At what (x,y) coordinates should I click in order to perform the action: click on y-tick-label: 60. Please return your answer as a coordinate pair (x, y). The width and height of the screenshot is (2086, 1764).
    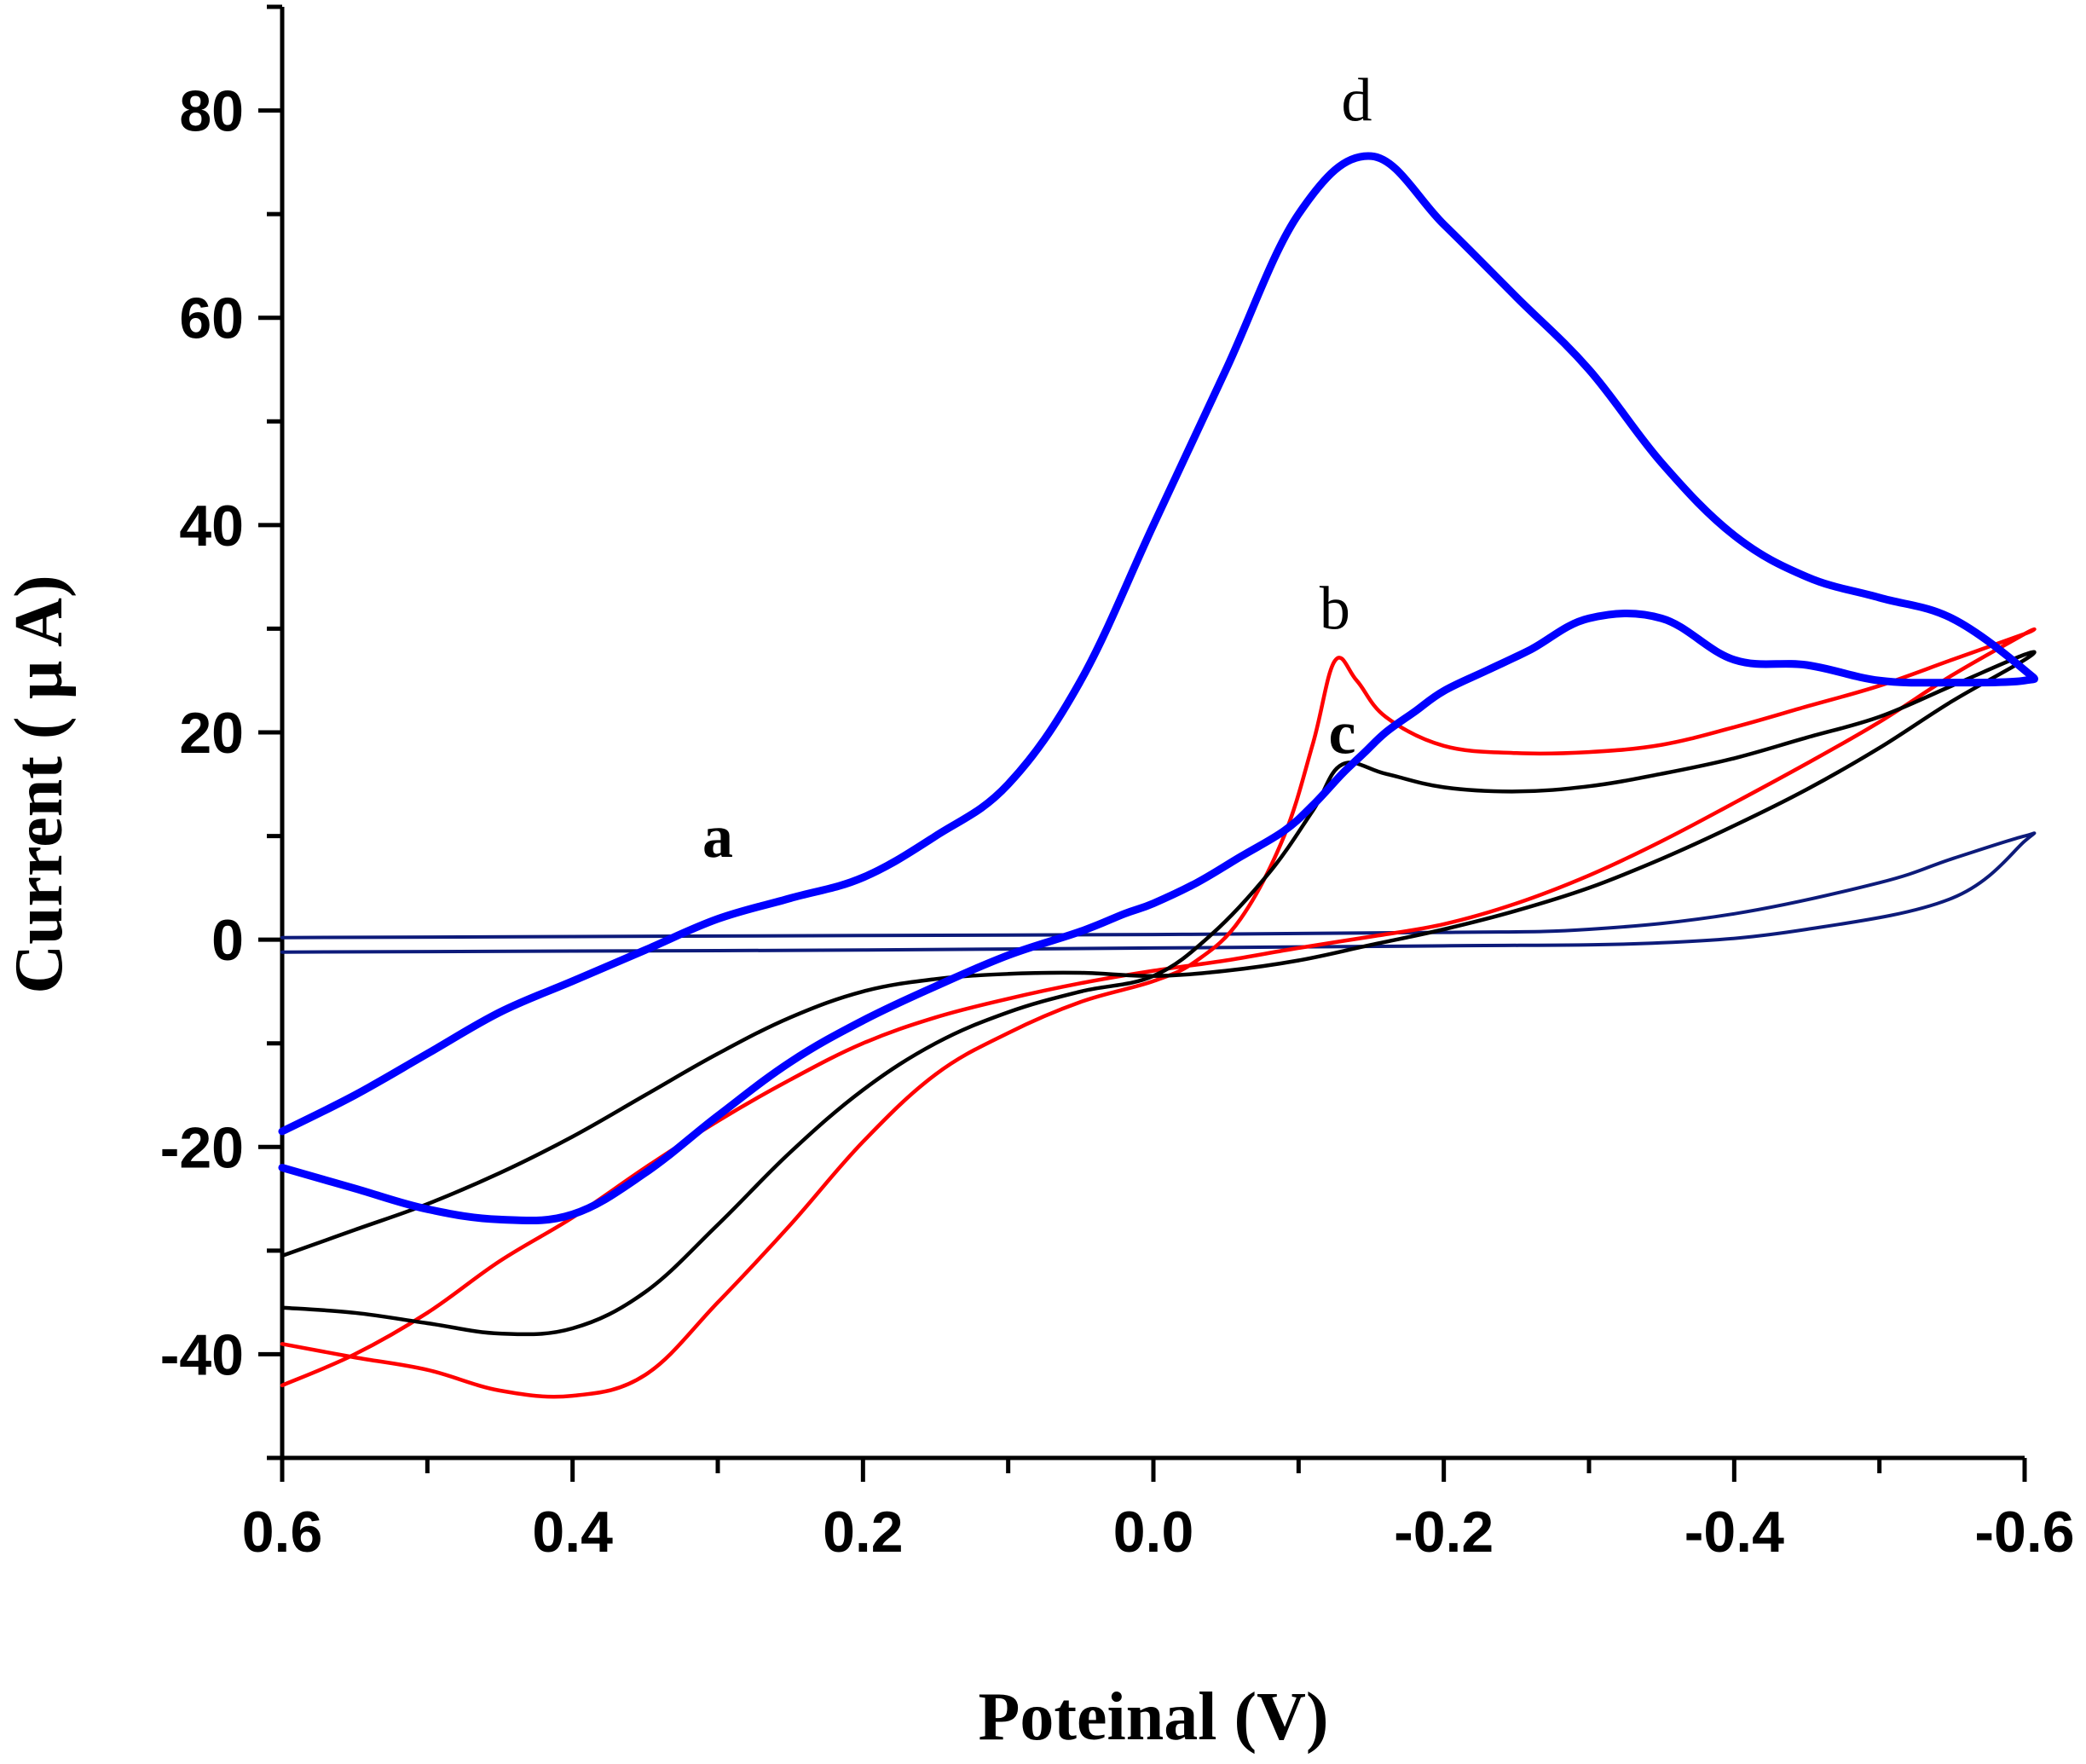
    Looking at the image, I should click on (211, 318).